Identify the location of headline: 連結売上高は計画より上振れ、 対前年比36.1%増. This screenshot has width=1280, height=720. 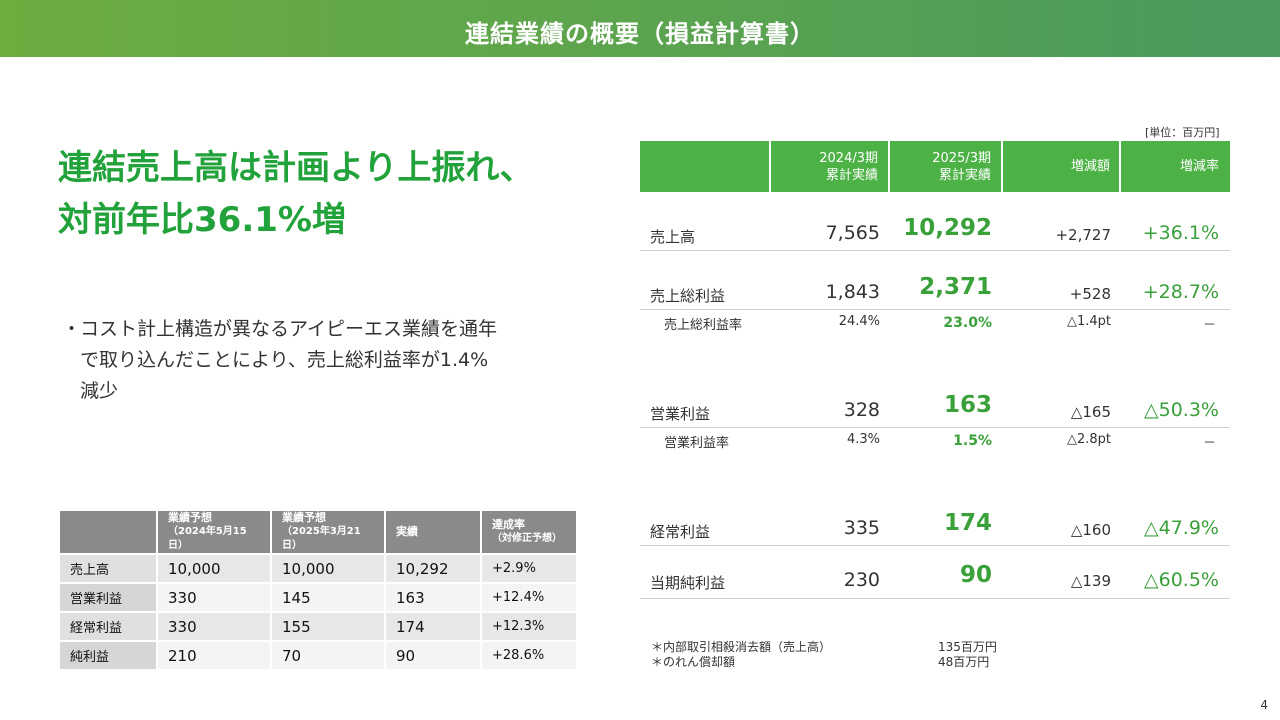
(296, 194).